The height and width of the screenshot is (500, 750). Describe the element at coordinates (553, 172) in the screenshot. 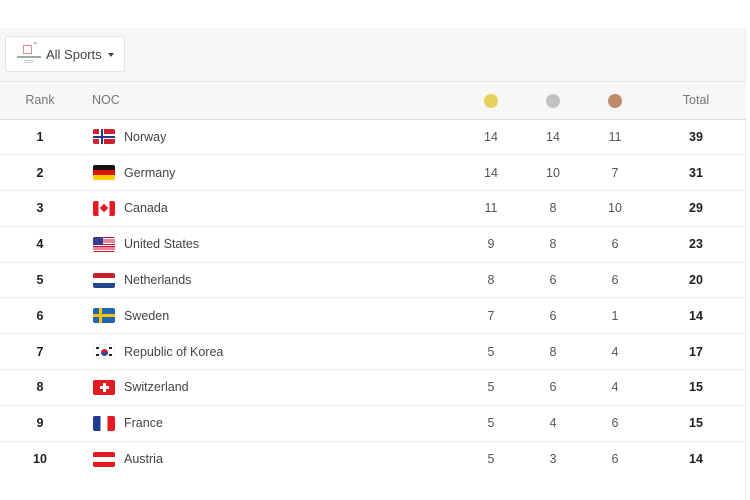

I see `silver-count: 10` at that location.